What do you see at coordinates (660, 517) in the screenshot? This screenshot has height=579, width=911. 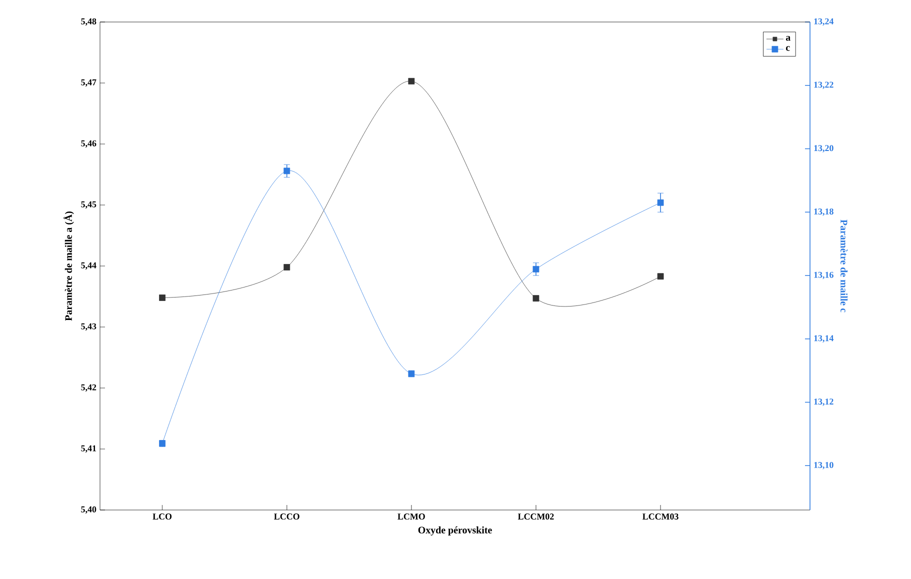 I see `x-tick-label: LCCM03` at bounding box center [660, 517].